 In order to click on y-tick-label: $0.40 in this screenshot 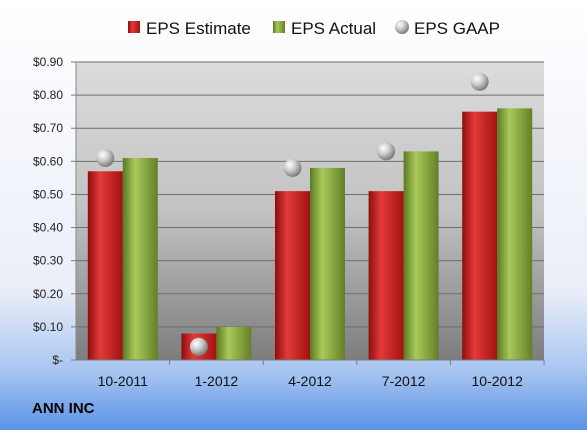, I will do `click(48, 228)`.